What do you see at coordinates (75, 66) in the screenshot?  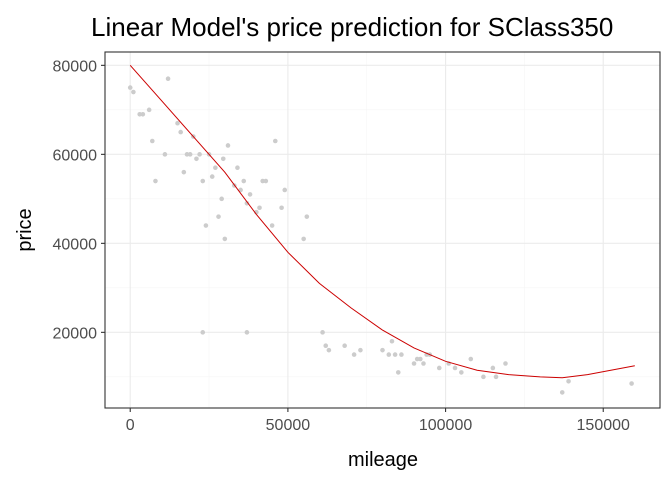 I see `y-tick-label: 80000` at bounding box center [75, 66].